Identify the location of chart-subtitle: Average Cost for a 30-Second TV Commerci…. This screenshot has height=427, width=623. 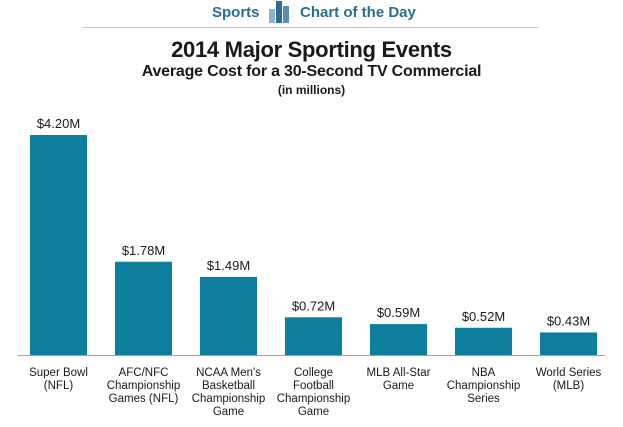
(311, 71).